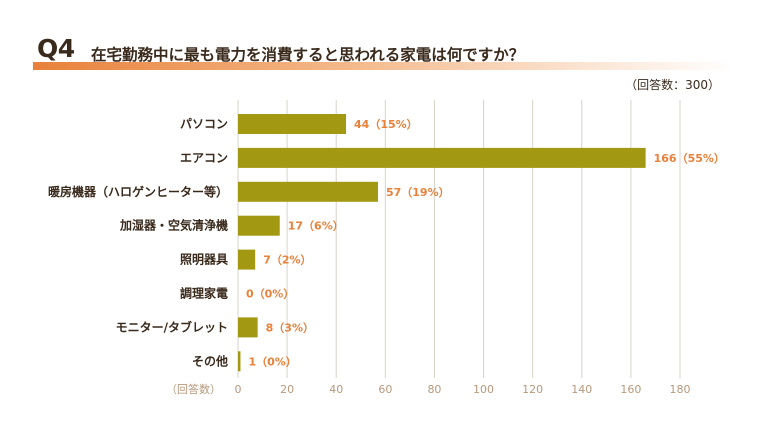 The width and height of the screenshot is (768, 432). I want to click on value-label-1: 166（55%）, so click(689, 158).